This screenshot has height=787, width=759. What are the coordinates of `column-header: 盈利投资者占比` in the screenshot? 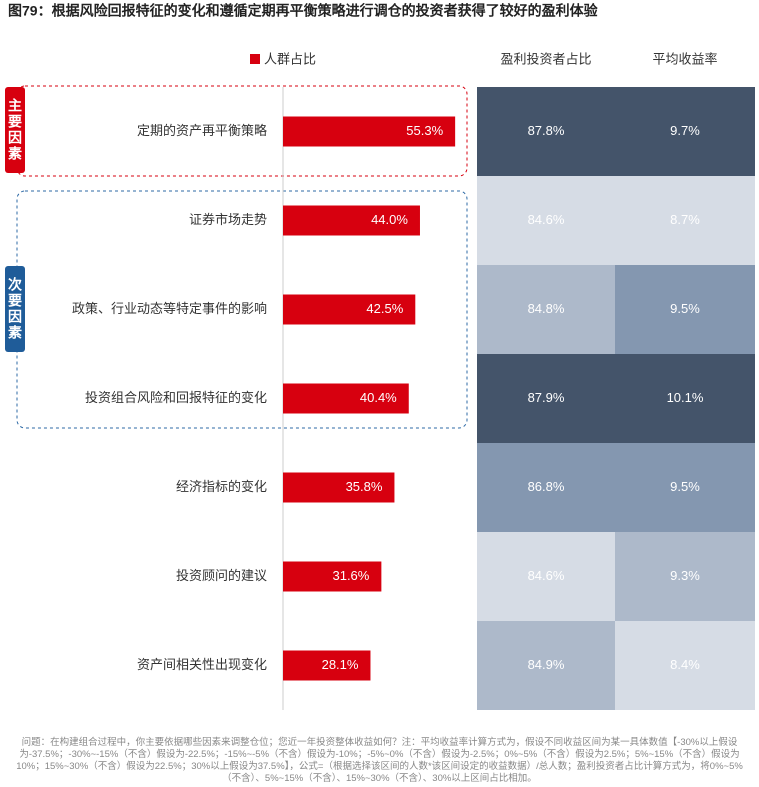 It's located at (545, 58).